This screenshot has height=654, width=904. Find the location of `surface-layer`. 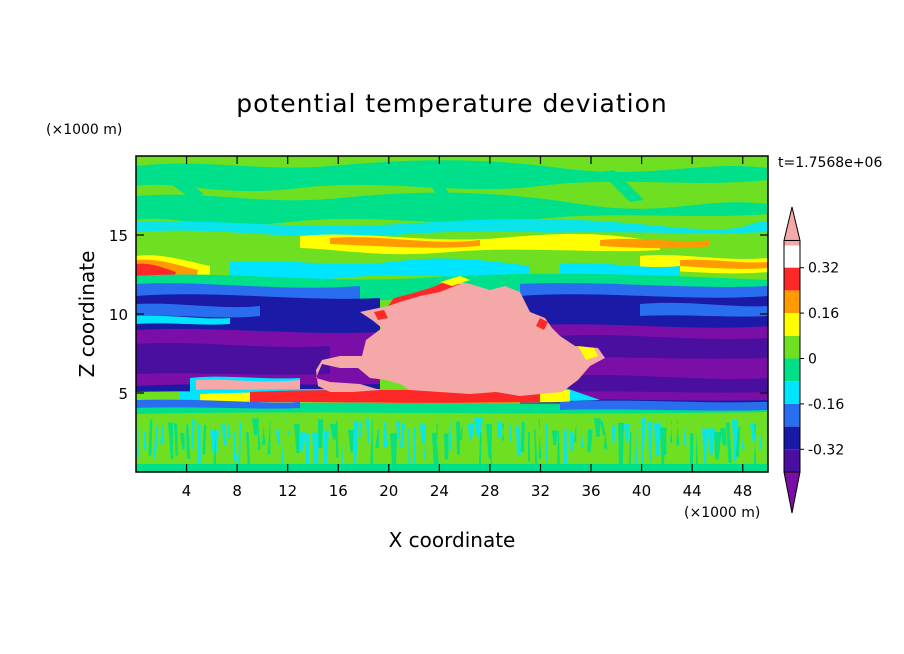

surface-layer is located at coordinates (452, 443).